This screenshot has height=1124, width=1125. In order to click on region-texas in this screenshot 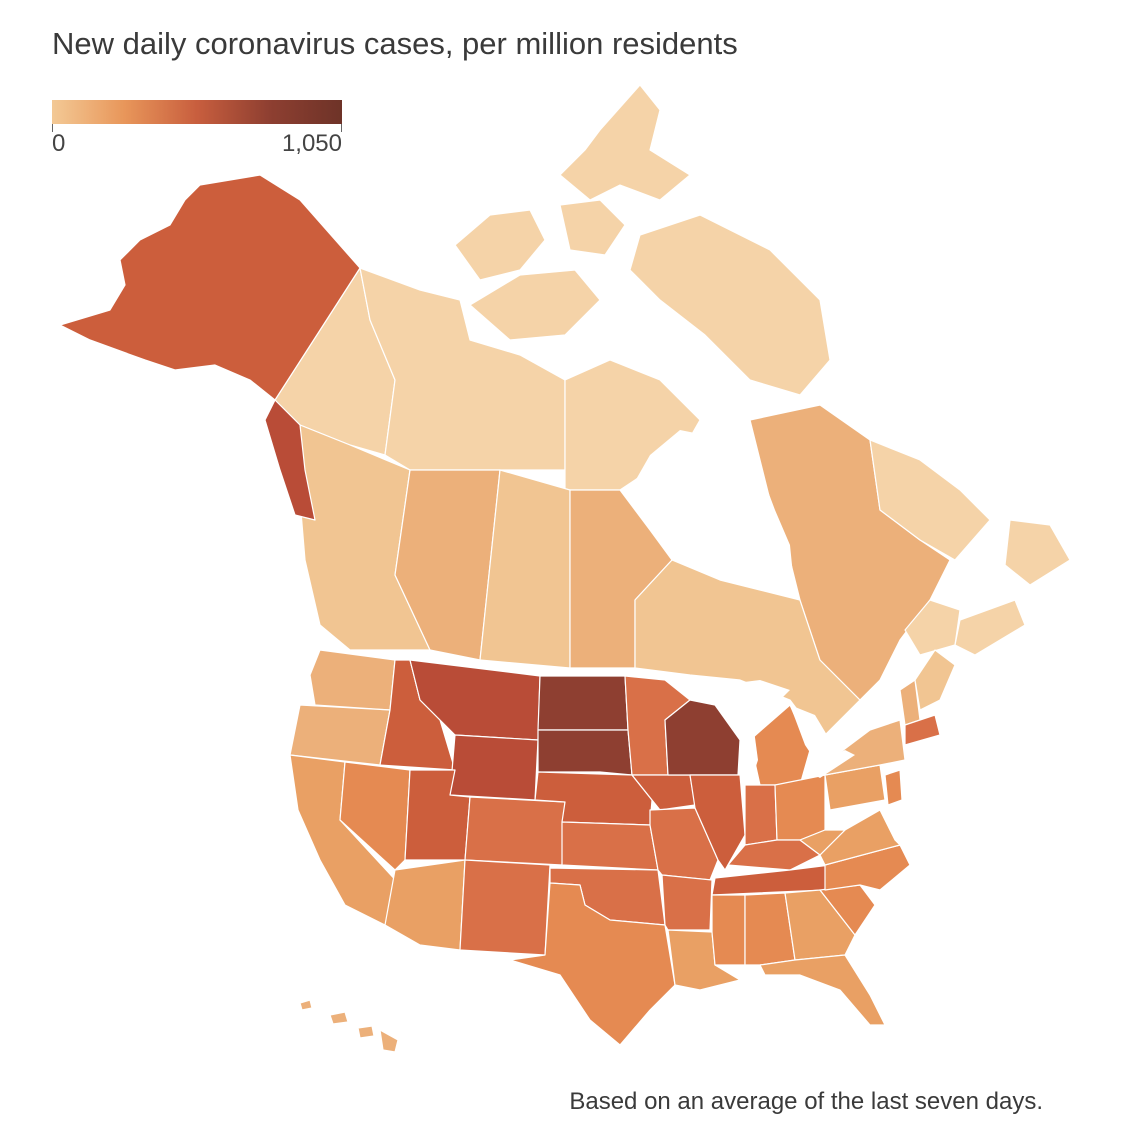, I will do `click(592, 964)`.